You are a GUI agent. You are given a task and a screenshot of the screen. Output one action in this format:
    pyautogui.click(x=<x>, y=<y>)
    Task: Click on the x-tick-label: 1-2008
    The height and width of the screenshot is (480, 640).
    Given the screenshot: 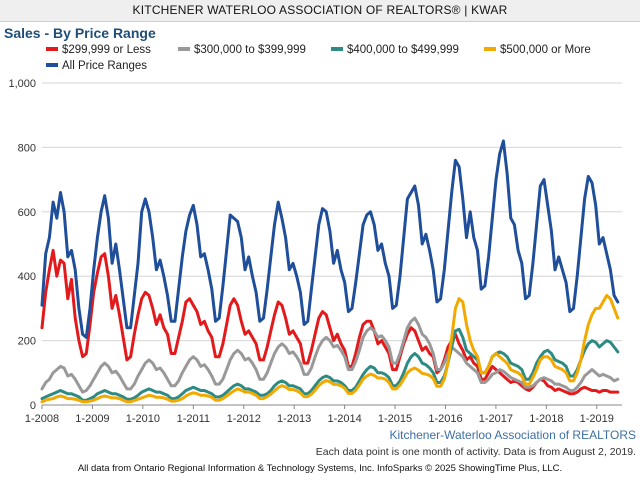 What is the action you would take?
    pyautogui.click(x=42, y=419)
    